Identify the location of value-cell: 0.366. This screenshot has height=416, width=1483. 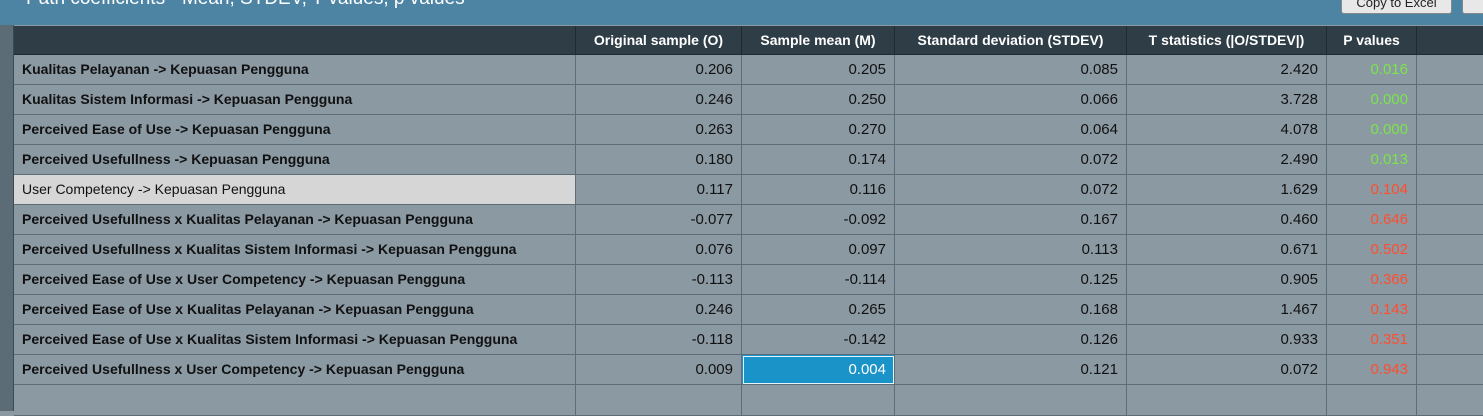
(1372, 280).